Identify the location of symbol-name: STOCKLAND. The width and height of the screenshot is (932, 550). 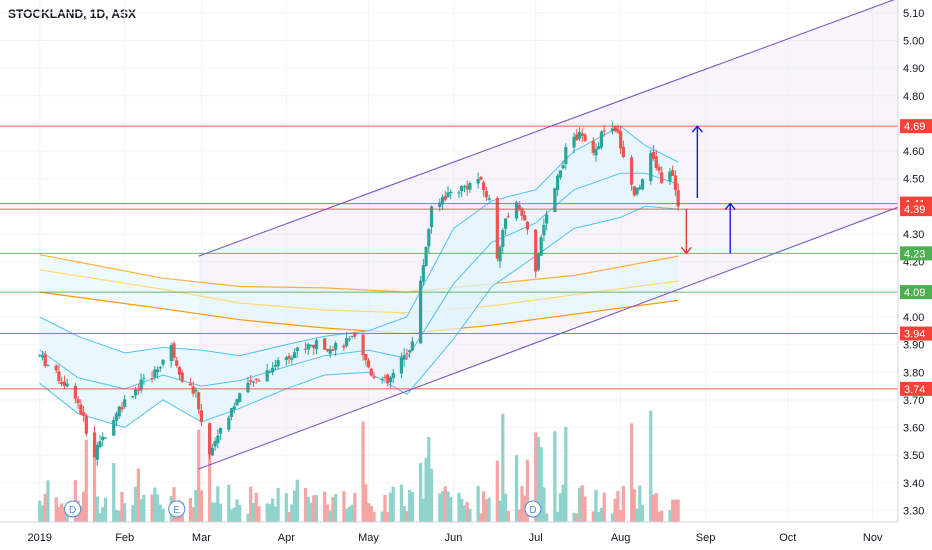
(46, 14).